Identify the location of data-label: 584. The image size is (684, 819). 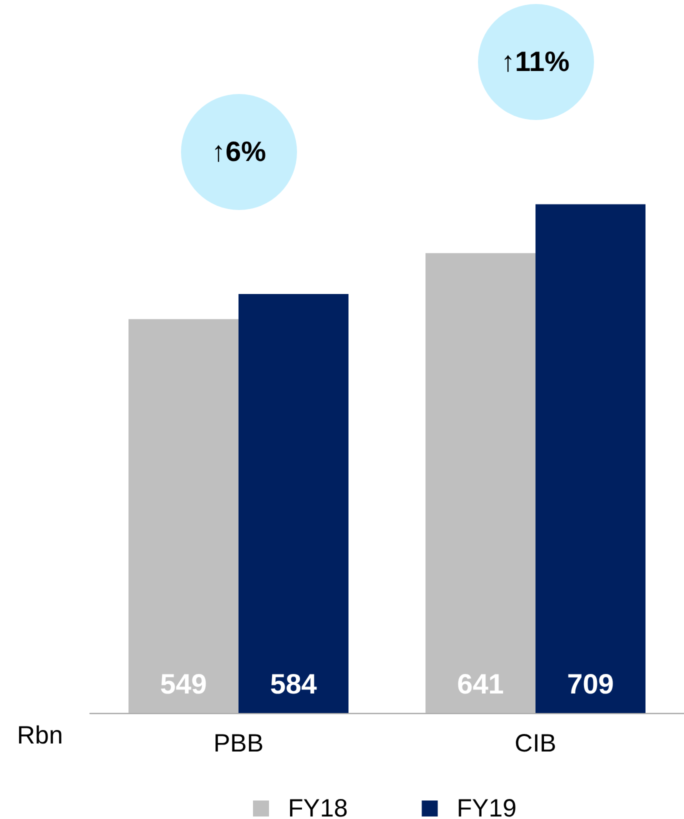
(294, 684).